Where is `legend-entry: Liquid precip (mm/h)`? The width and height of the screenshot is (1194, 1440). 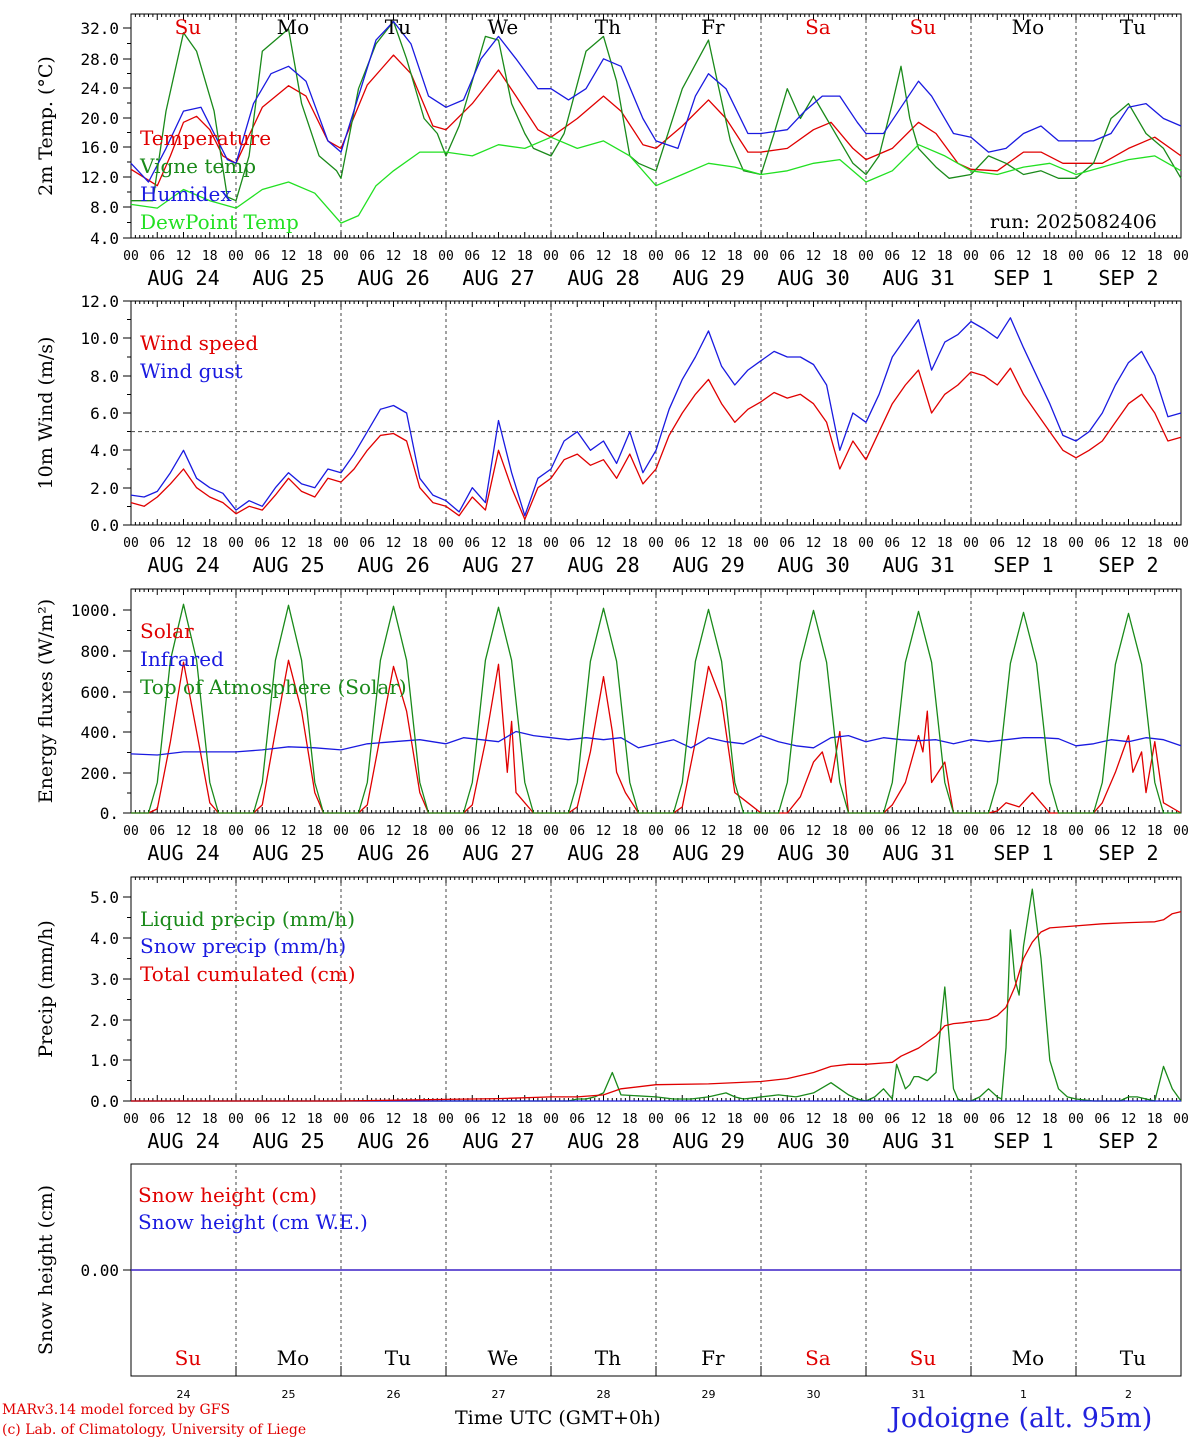 legend-entry: Liquid precip (mm/h) is located at coordinates (247, 919).